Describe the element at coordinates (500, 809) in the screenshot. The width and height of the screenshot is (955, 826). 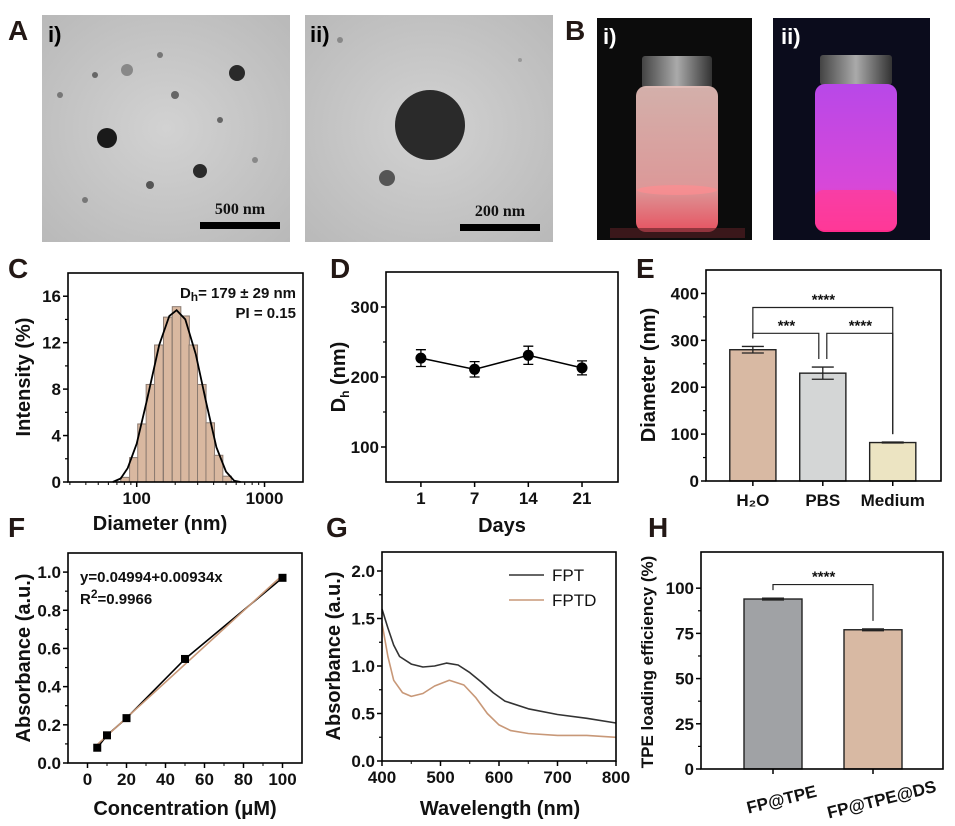
I see `g-x-axis-title: Wavelength (nm)` at that location.